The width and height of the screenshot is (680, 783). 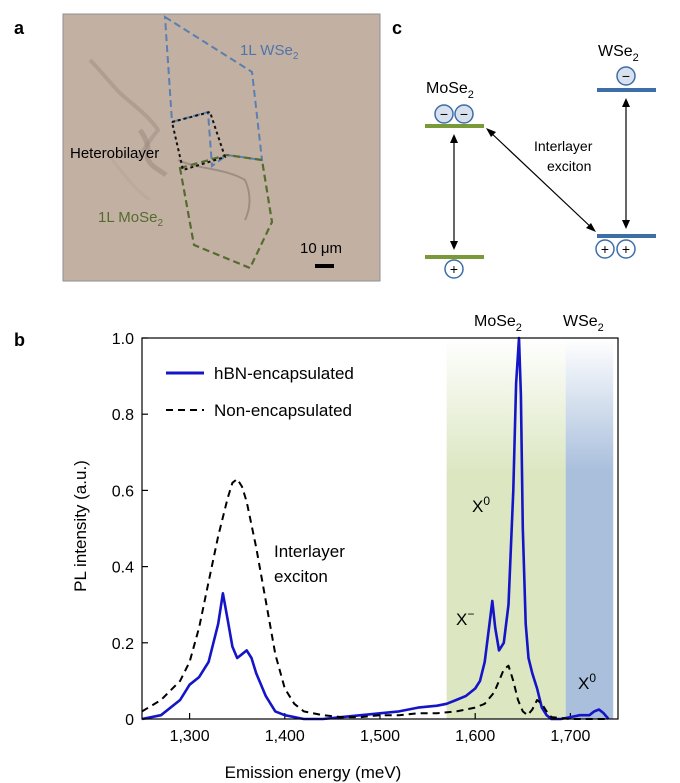 I want to click on mose2-band-label: MoSe2, so click(x=450, y=90).